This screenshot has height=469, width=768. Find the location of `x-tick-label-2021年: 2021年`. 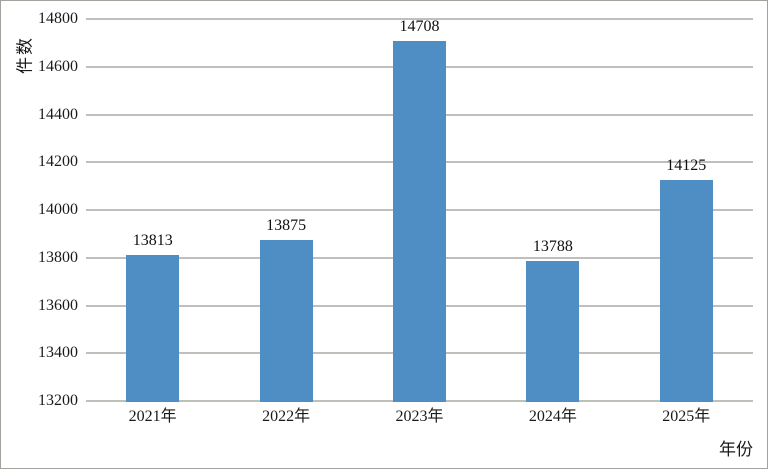

x-tick-label-2021年: 2021年 is located at coordinates (152, 416).